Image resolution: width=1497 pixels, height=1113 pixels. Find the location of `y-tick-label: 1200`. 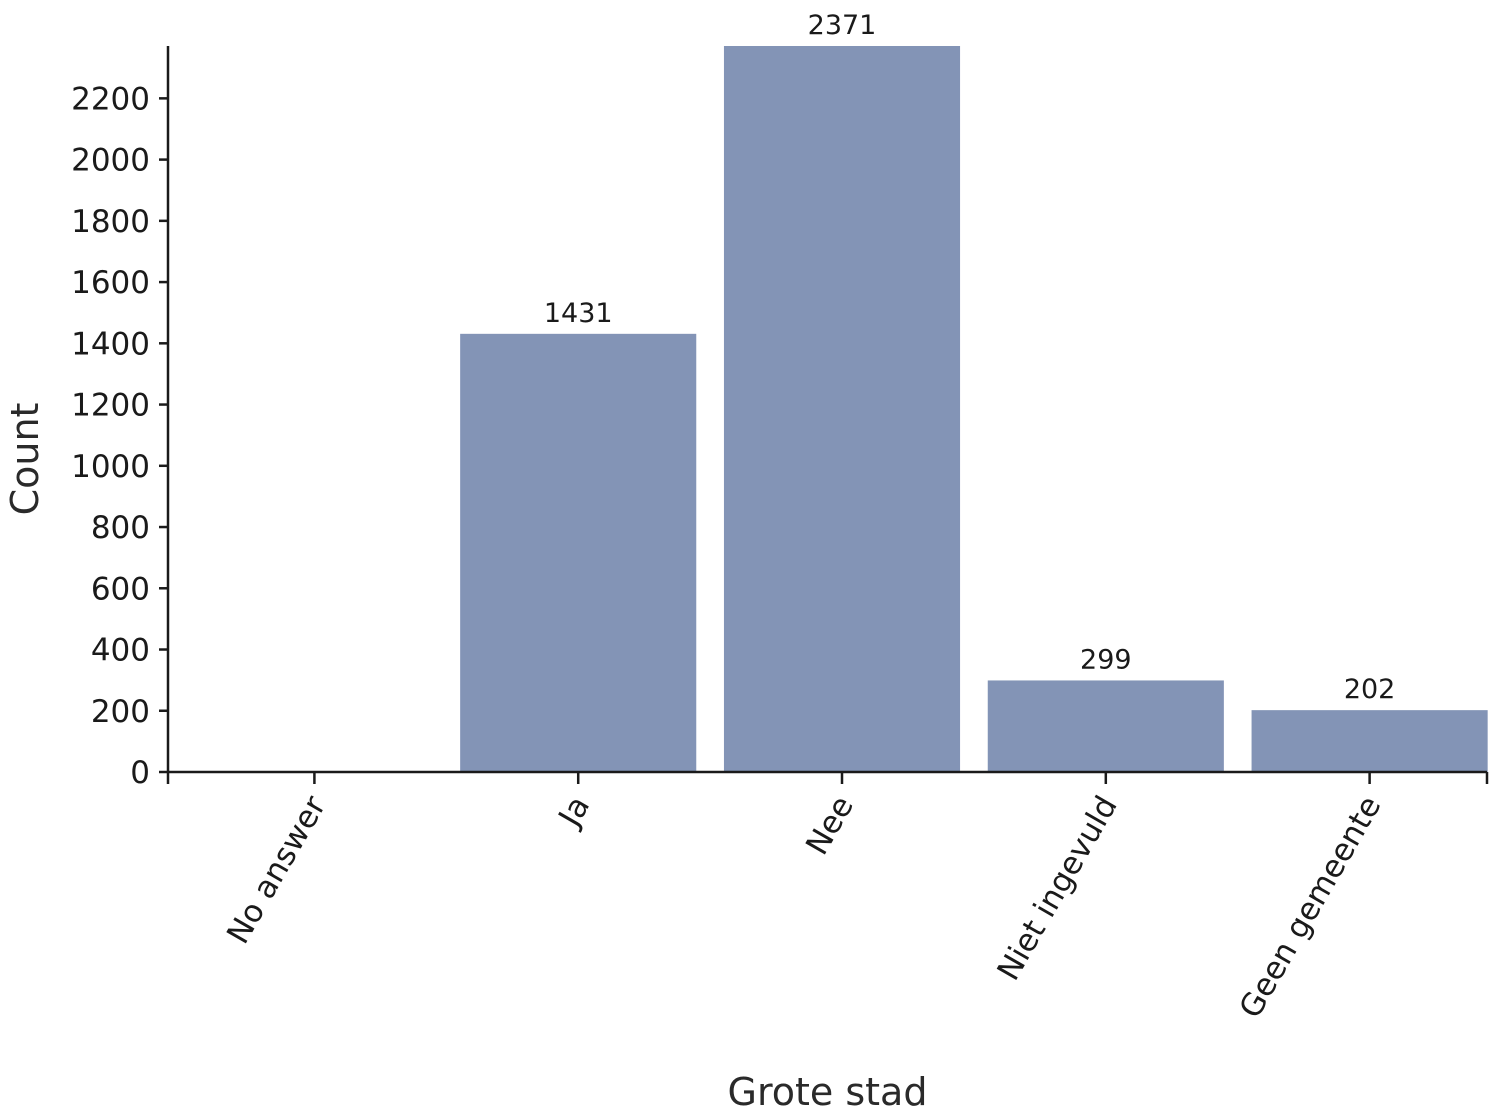

y-tick-label: 1200 is located at coordinates (110, 406).